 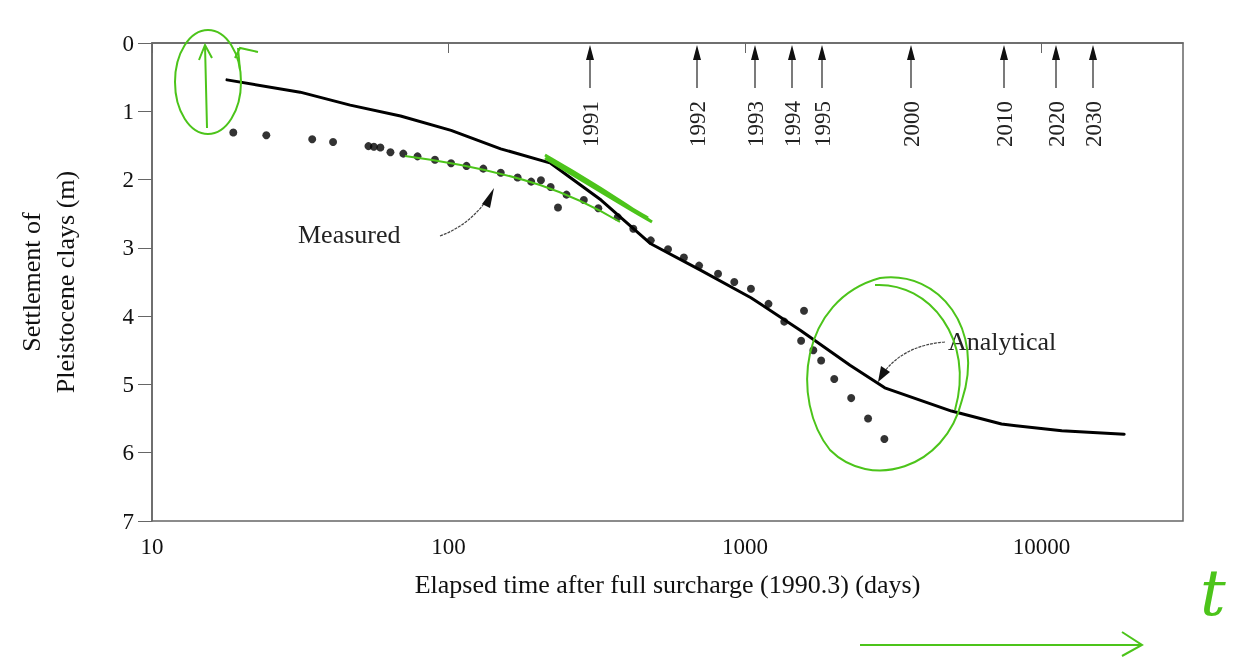 I want to click on y-tick-label: 7, so click(x=128, y=521).